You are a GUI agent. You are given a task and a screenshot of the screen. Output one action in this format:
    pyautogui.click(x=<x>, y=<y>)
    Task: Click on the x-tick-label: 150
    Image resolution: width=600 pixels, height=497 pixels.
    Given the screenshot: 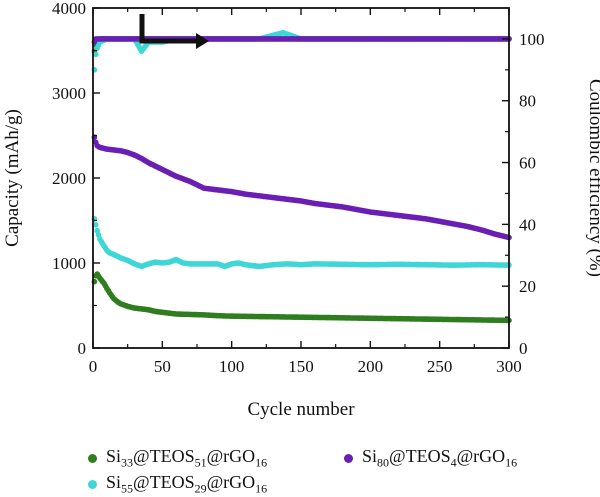 What is the action you would take?
    pyautogui.click(x=301, y=366)
    